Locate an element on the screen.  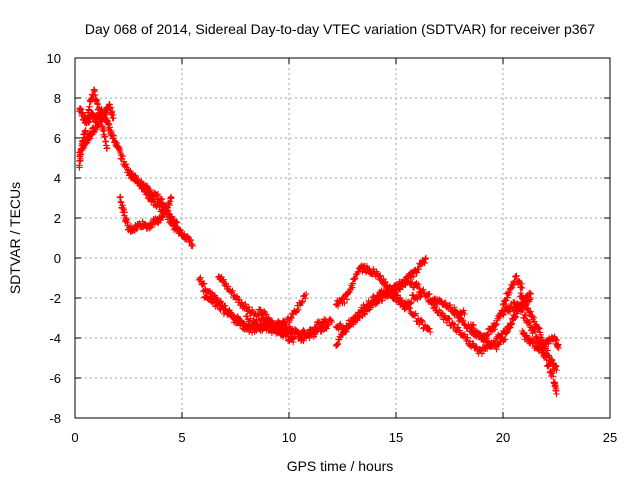
y-tick-label: 8 is located at coordinates (57, 98).